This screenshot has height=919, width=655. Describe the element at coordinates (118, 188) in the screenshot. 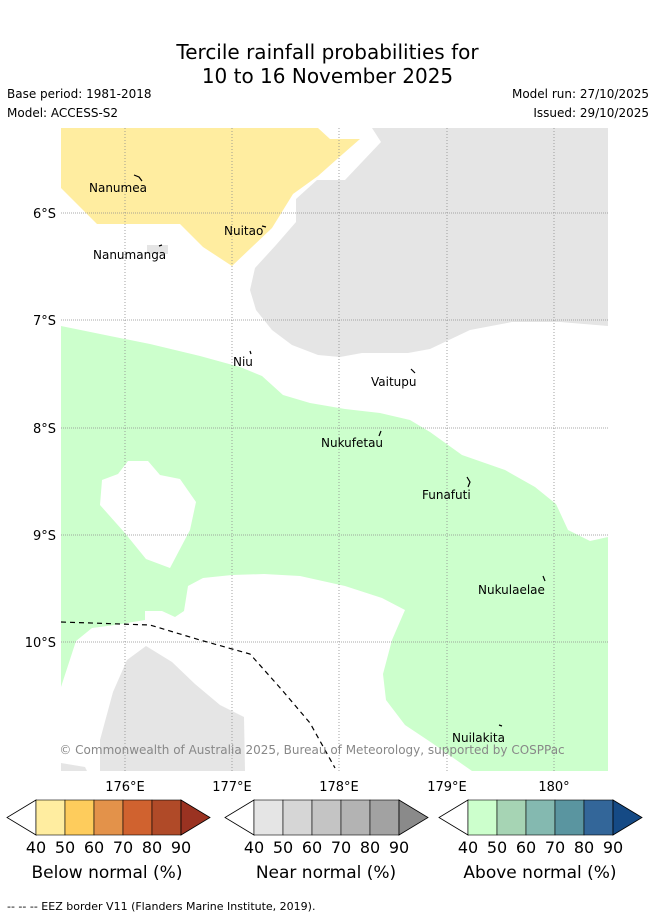

I see `island-label: Nanumea` at that location.